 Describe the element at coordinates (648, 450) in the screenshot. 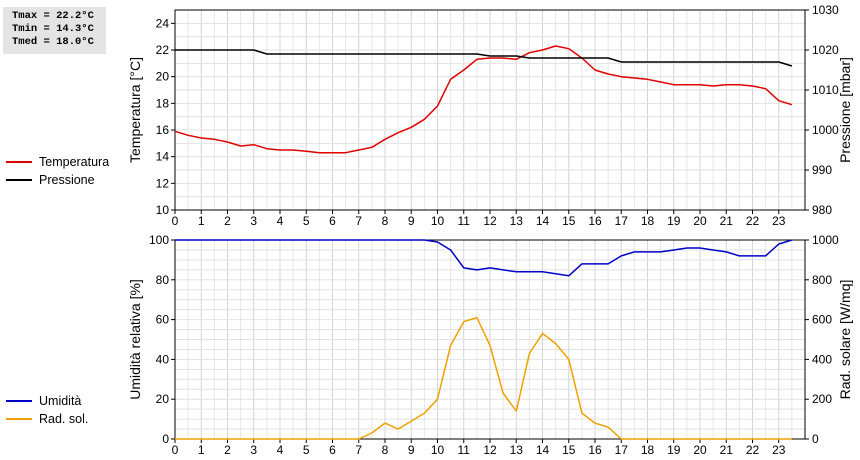

I see `panel2-x-tick-label: 18` at that location.